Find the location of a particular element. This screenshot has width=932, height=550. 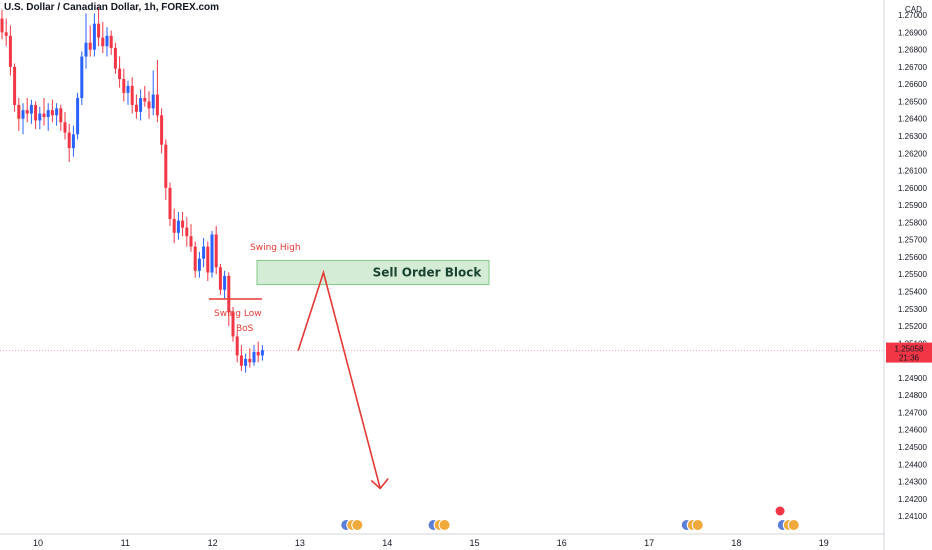

y-tick-label: 1.24600 is located at coordinates (912, 430).